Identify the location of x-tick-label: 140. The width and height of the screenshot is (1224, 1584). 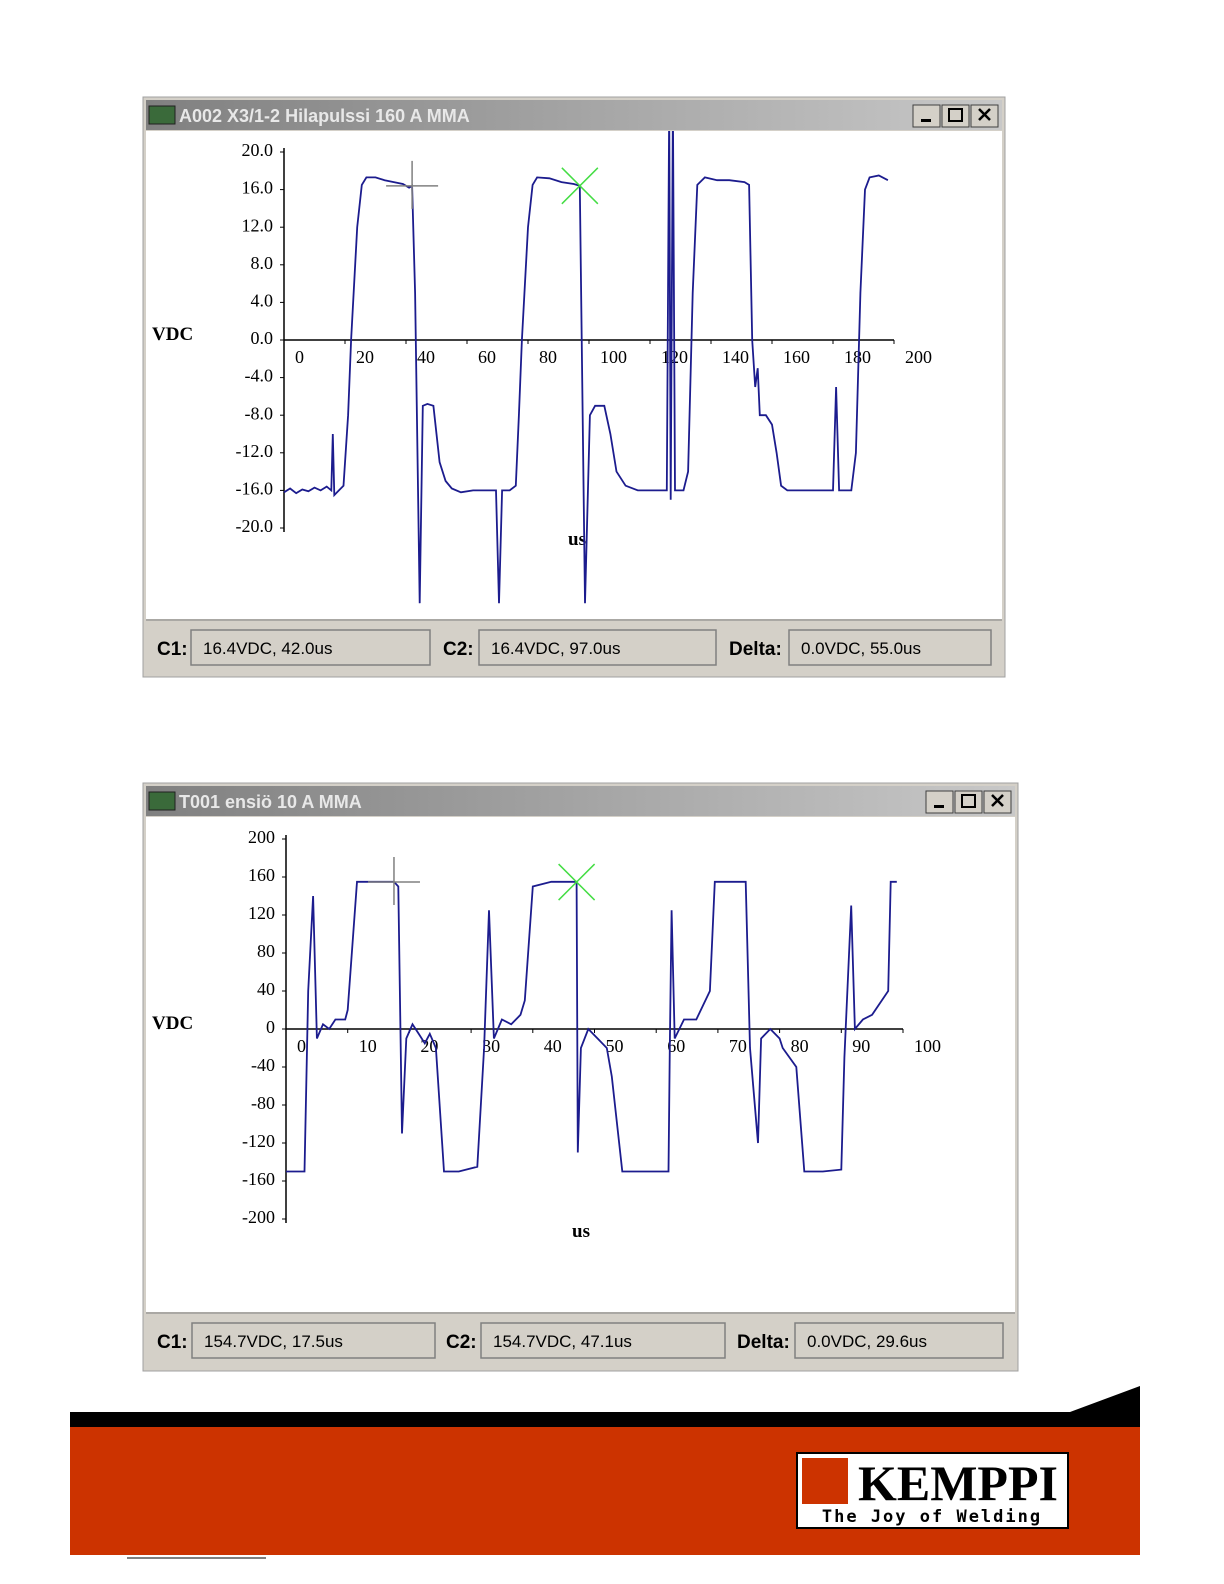
(735, 357).